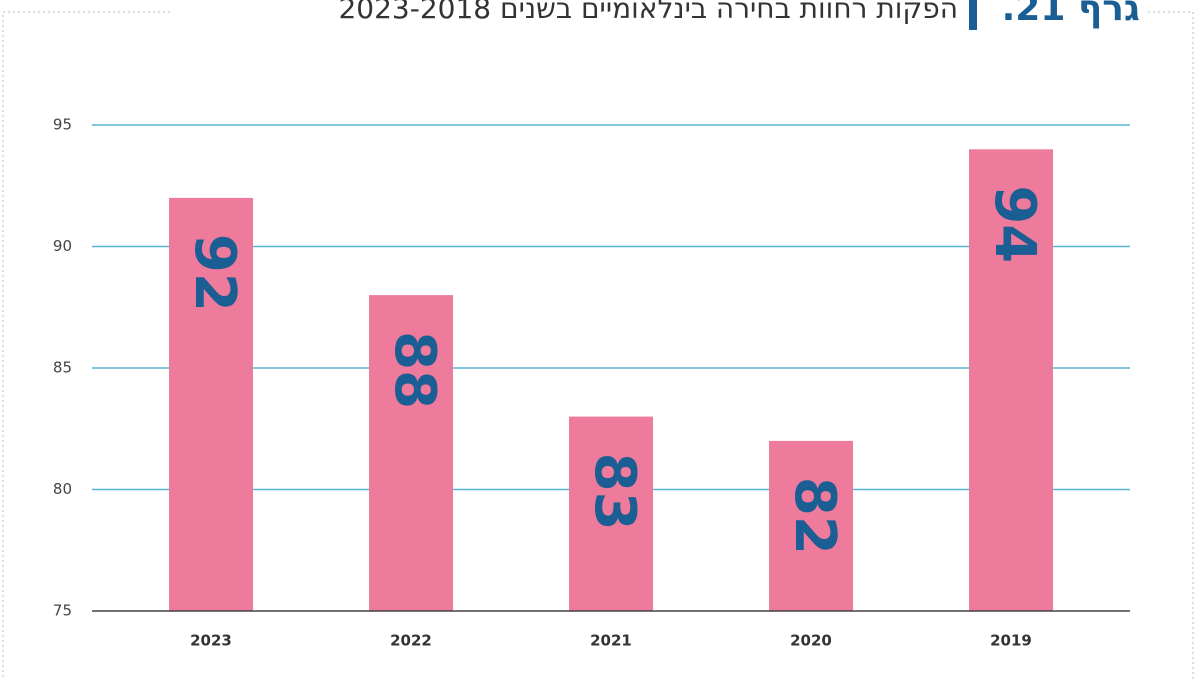 Image resolution: width=1197 pixels, height=679 pixels. Describe the element at coordinates (62, 246) in the screenshot. I see `y-tick-label: 90` at that location.